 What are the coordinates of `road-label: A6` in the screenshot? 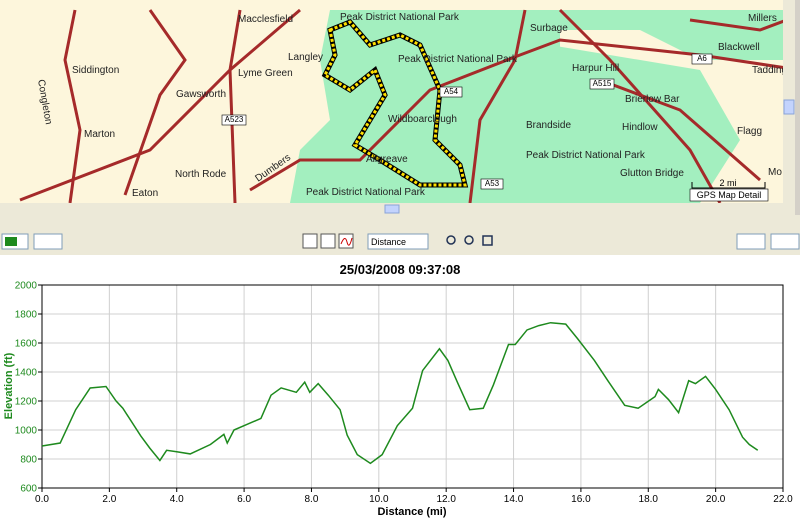 It's located at (702, 58).